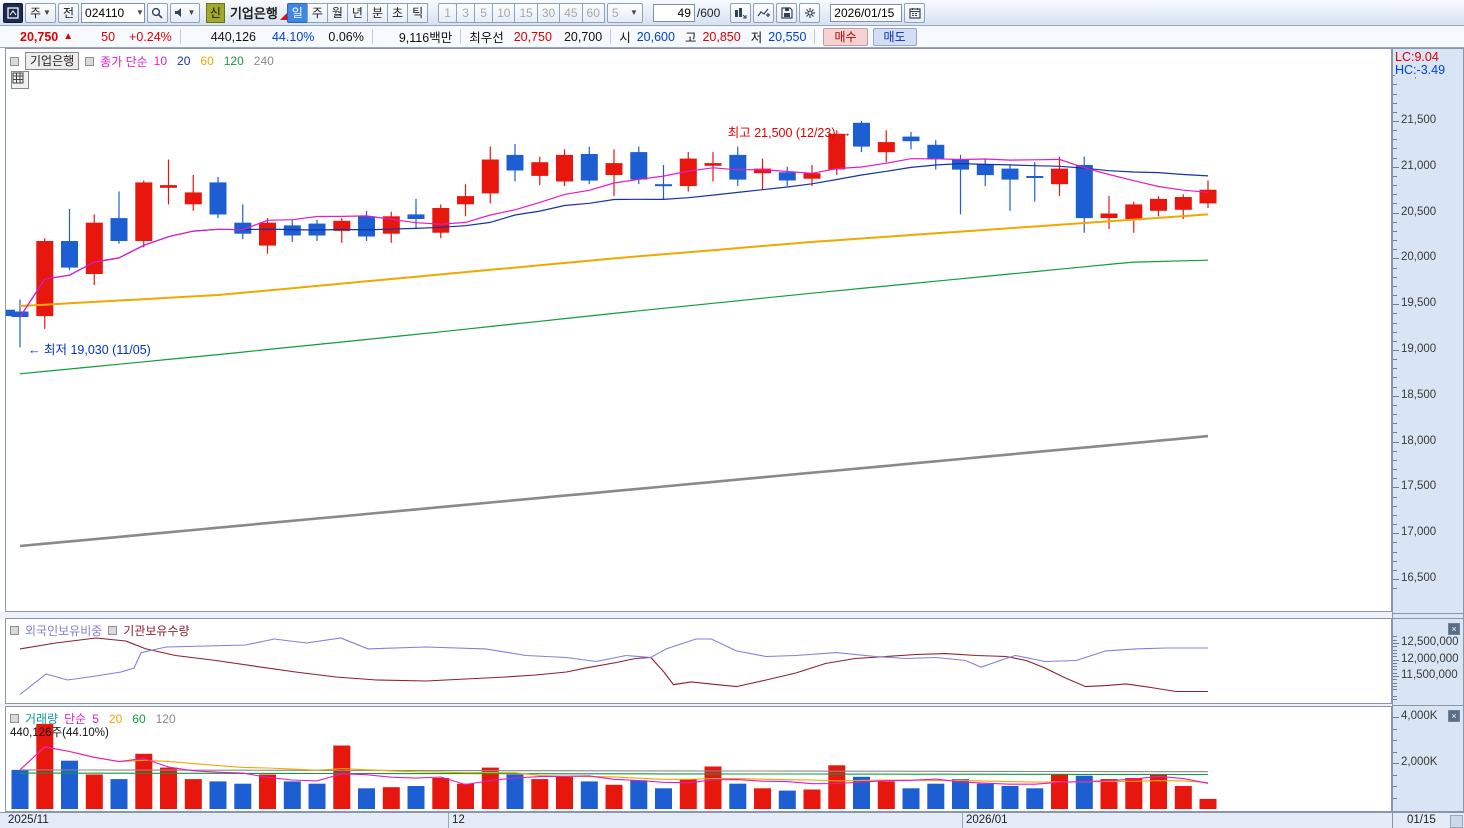 This screenshot has width=1464, height=828. I want to click on chart-grid-settings-button, so click(20, 80).